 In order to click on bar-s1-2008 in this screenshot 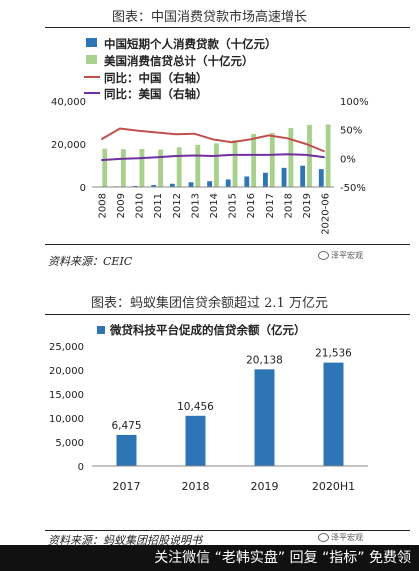, I will do `click(105, 167)`.